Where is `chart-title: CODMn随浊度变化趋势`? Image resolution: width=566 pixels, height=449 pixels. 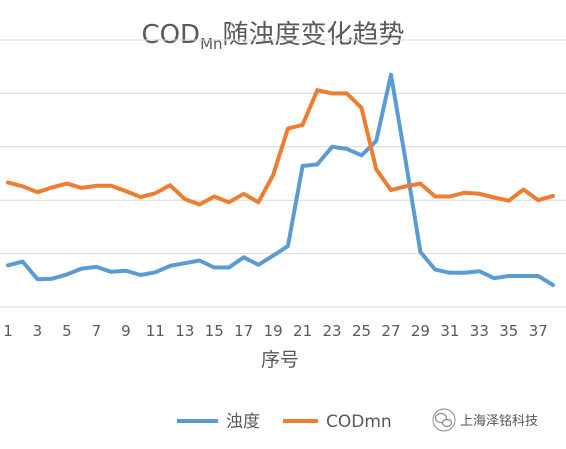
chart-title: CODMn随浊度变化趋势 is located at coordinates (272, 36).